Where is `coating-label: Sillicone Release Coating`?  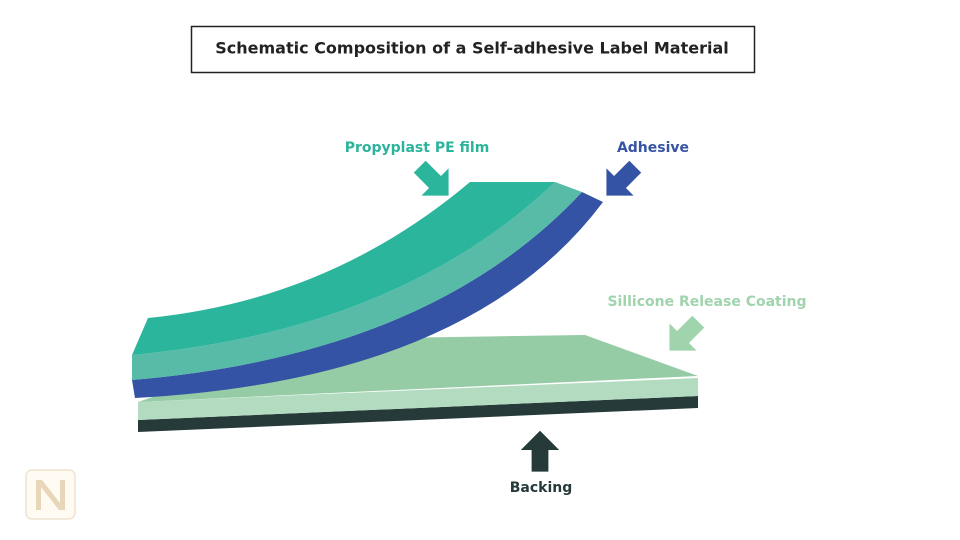
coating-label: Sillicone Release Coating is located at coordinates (706, 302).